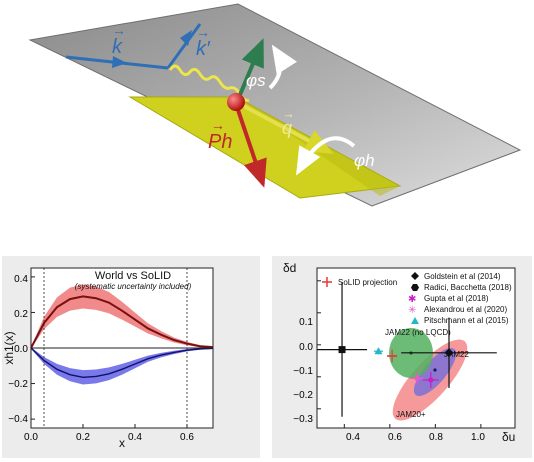 The image size is (534, 462). What do you see at coordinates (303, 371) in the screenshot?
I see `right-y-tick-2: −0.1` at bounding box center [303, 371].